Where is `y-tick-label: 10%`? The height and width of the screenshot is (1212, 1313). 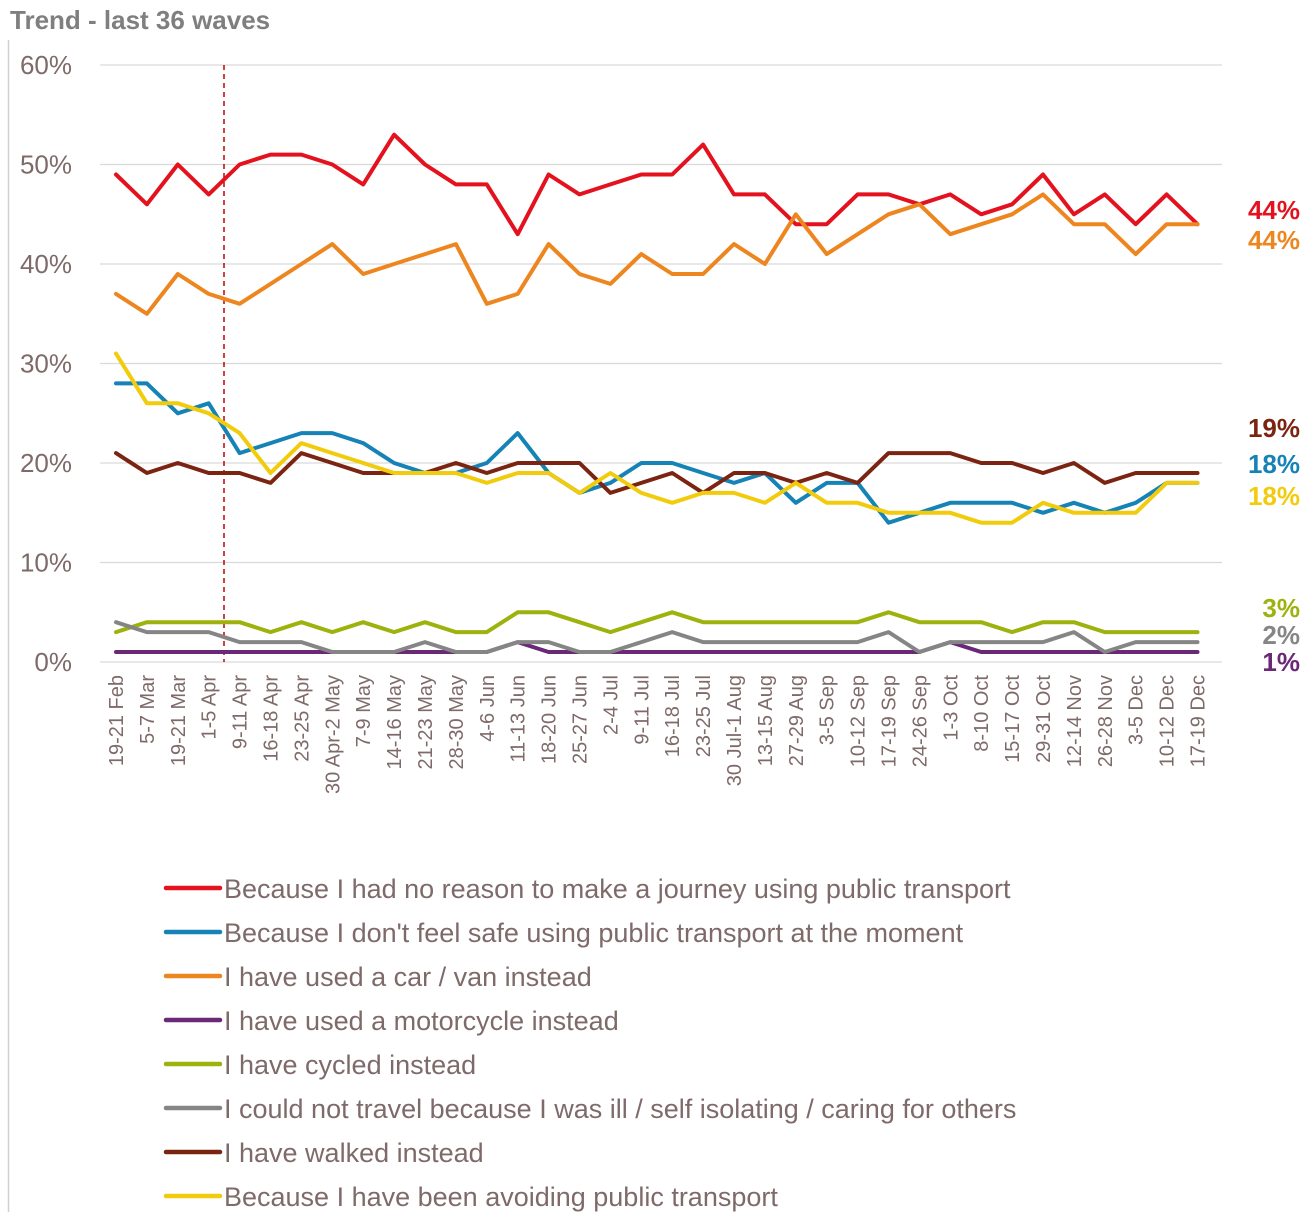
y-tick-label: 10% is located at coordinates (46, 563).